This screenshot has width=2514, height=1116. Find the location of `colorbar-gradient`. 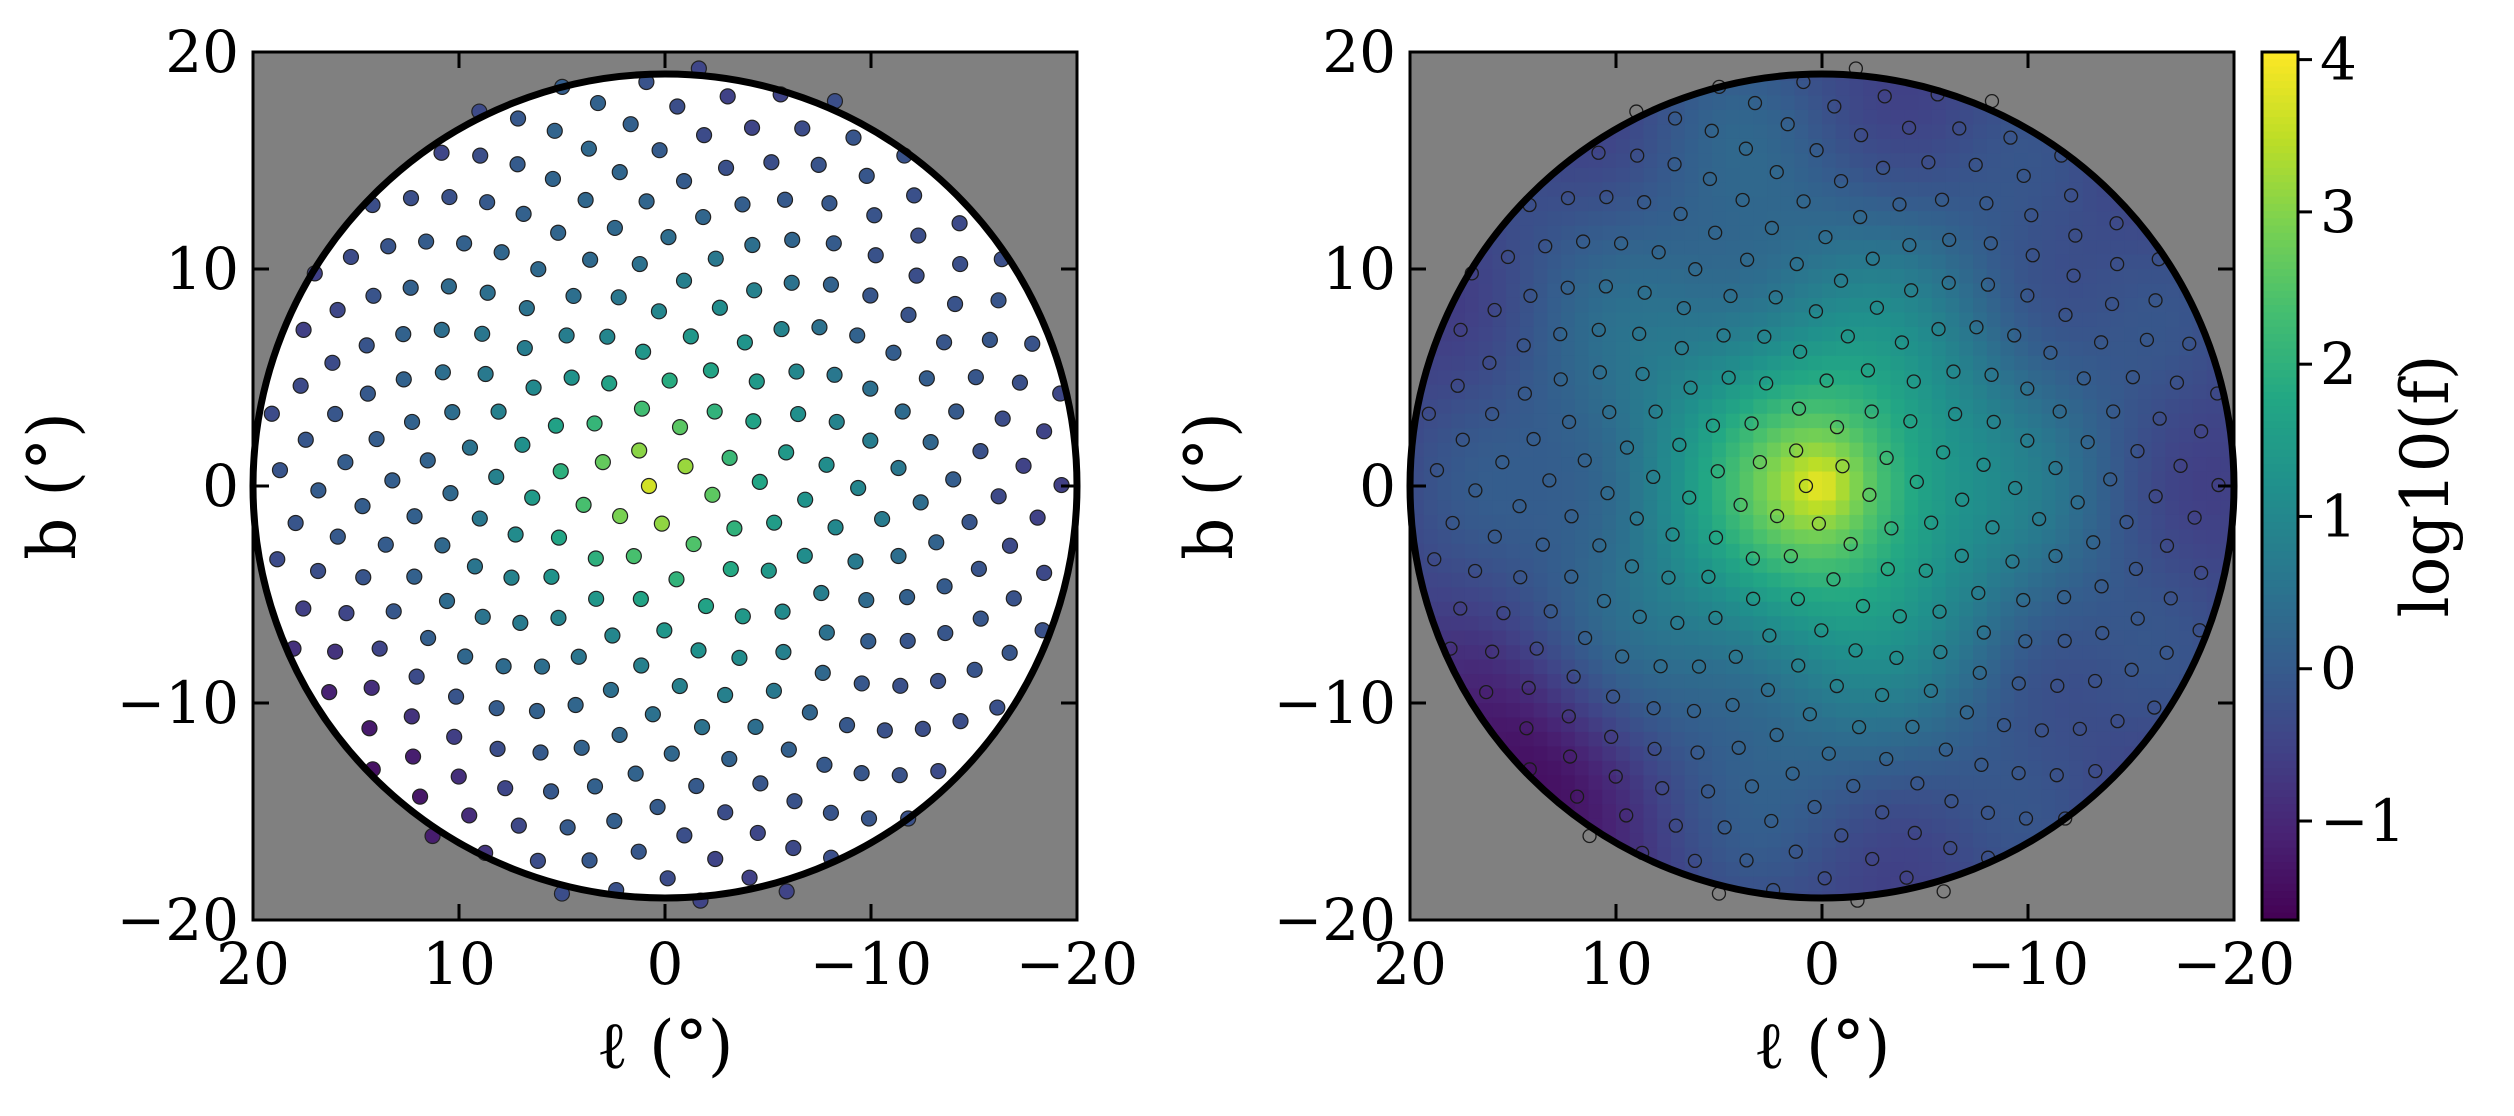

colorbar-gradient is located at coordinates (2280, 486).